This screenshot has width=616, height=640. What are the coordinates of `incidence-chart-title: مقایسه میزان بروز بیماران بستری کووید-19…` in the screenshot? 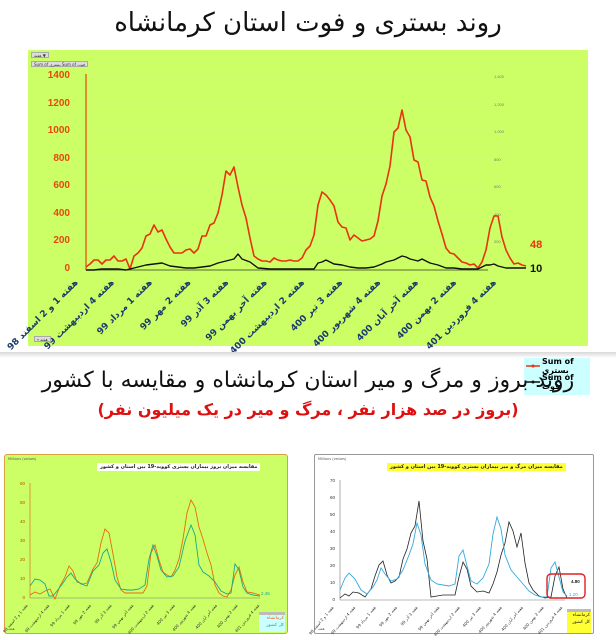 It's located at (179, 467).